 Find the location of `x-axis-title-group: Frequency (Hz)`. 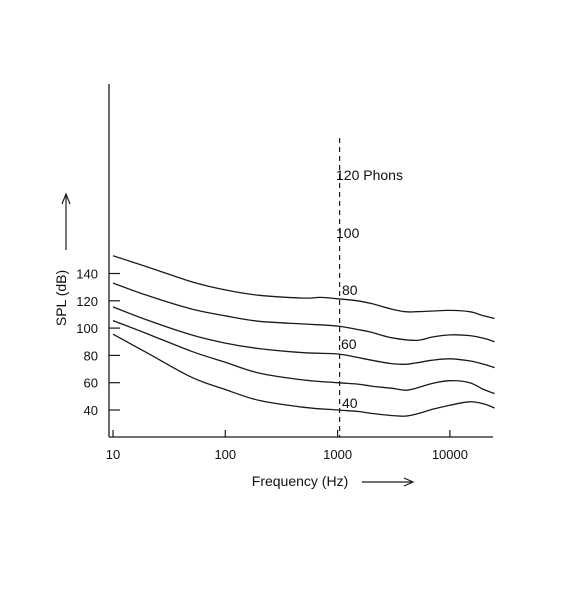

x-axis-title-group: Frequency (Hz) is located at coordinates (333, 481).